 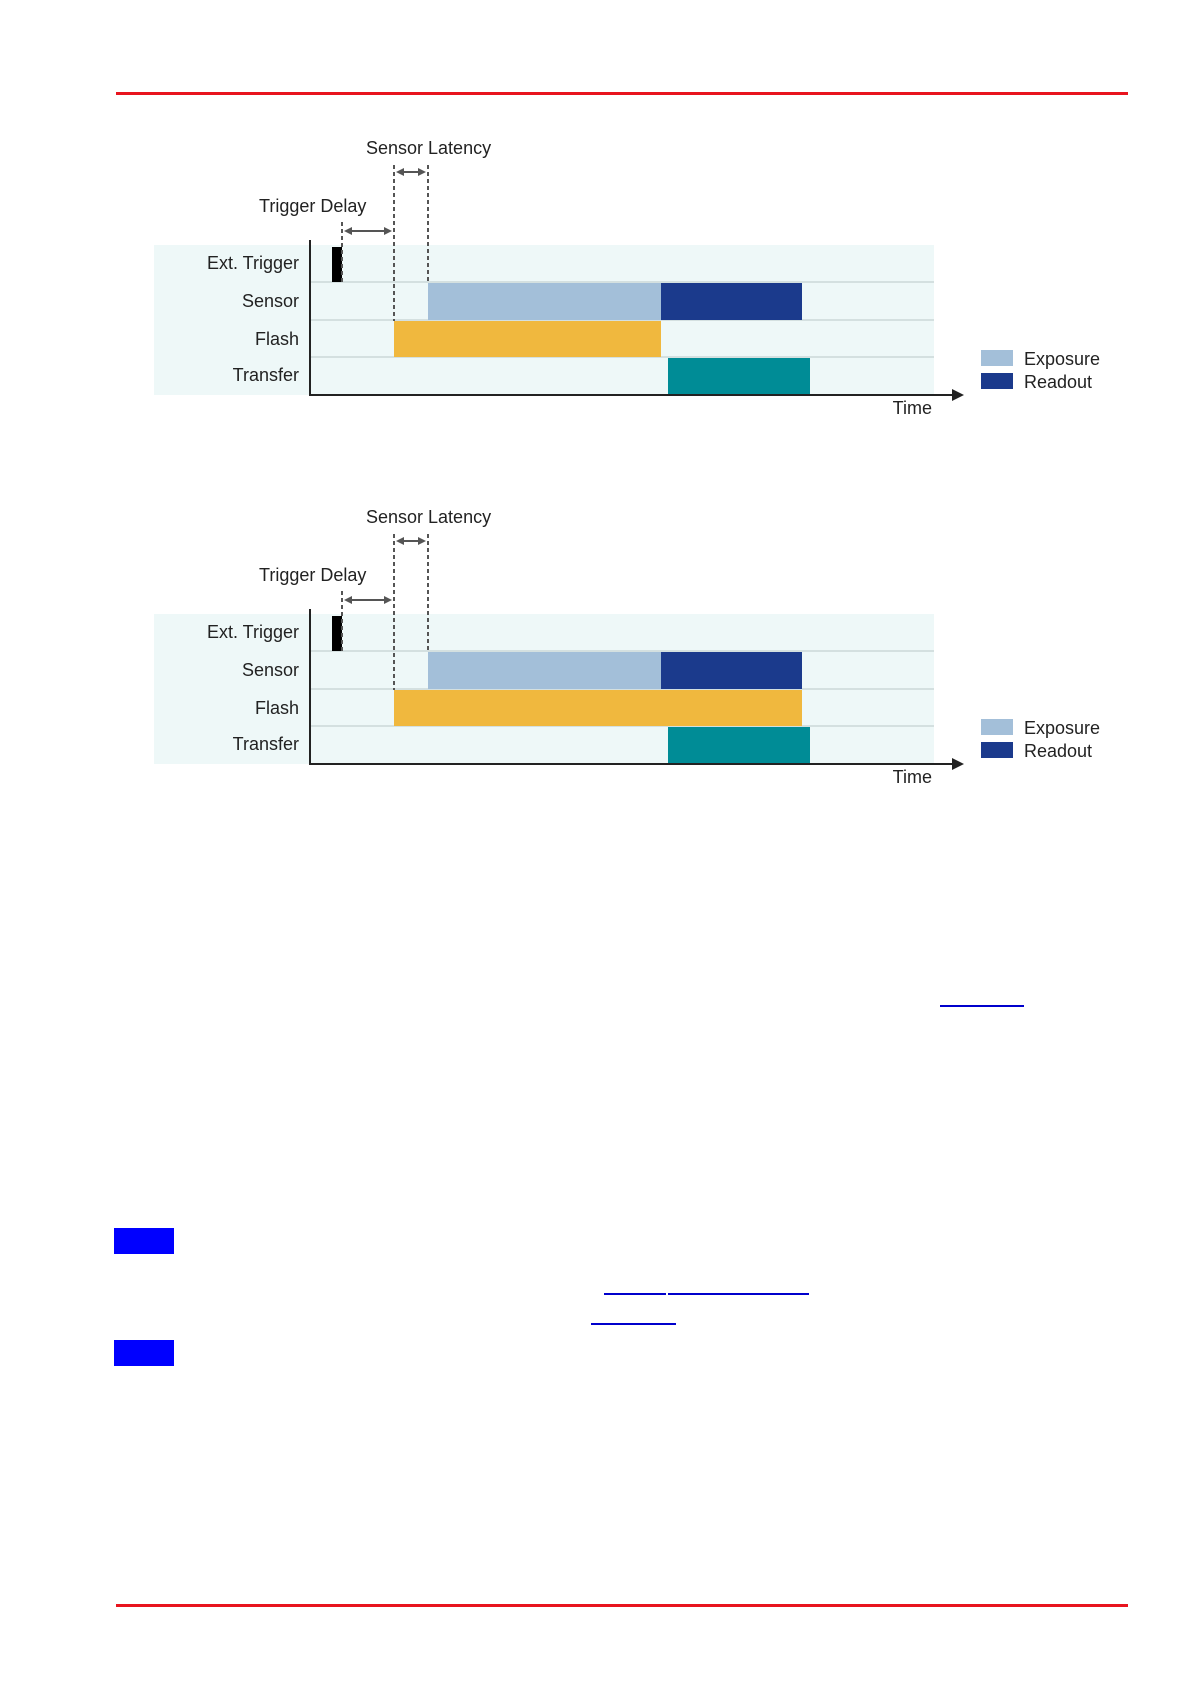 What do you see at coordinates (622, 1605) in the screenshot?
I see `footer-rule` at bounding box center [622, 1605].